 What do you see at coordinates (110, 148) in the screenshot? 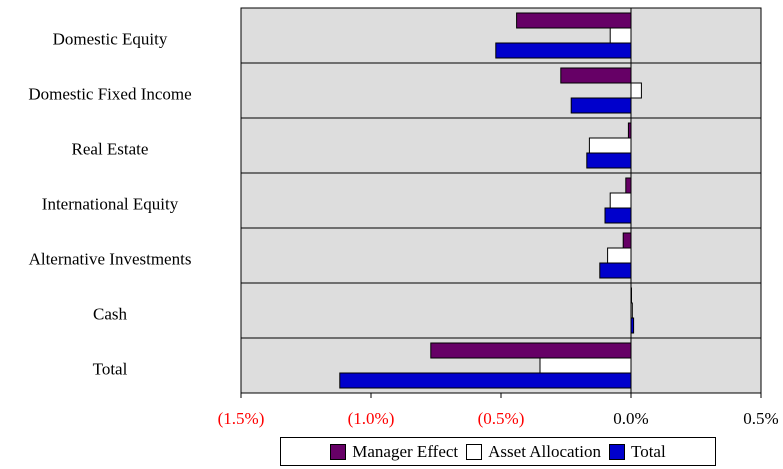
I see `y-tick-label: Real Estate` at bounding box center [110, 148].